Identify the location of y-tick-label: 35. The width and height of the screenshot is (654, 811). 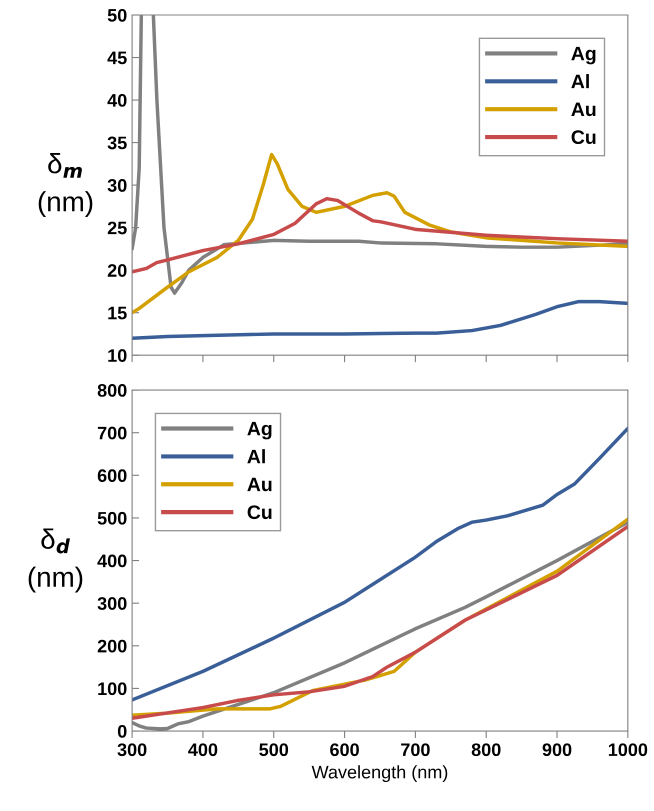
(117, 143).